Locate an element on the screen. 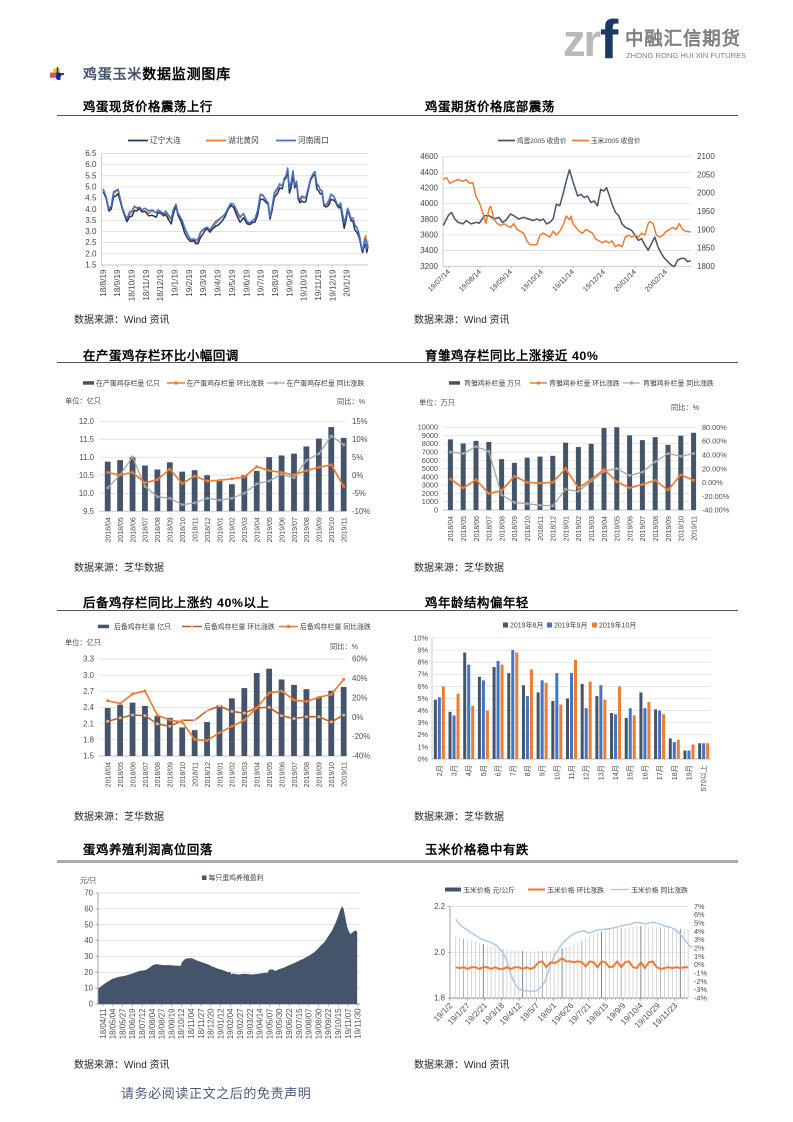  svg-text: 2019/07 is located at coordinates (295, 529).